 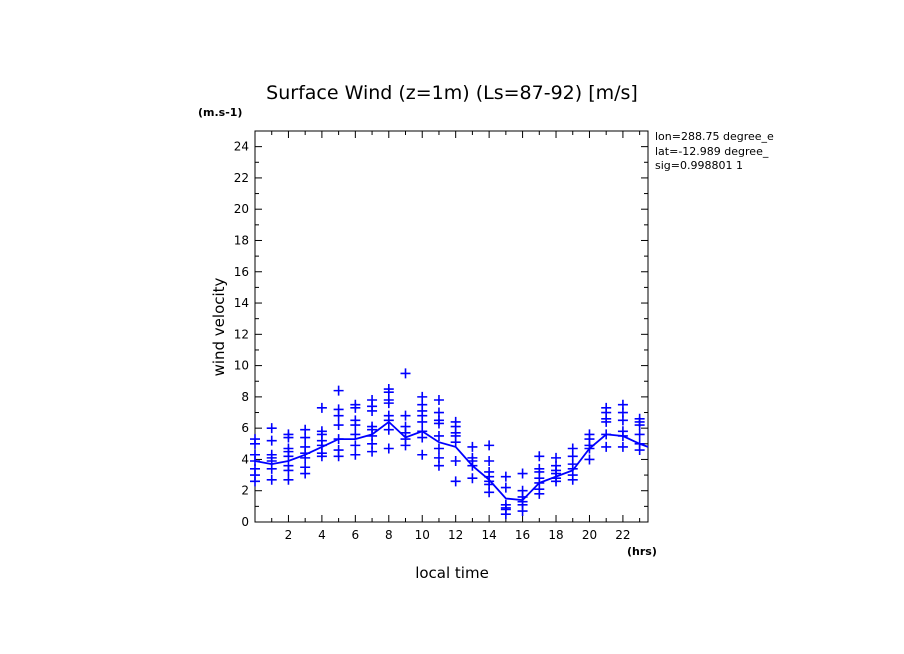 What do you see at coordinates (589, 535) in the screenshot?
I see `x-tick-label: 20` at bounding box center [589, 535].